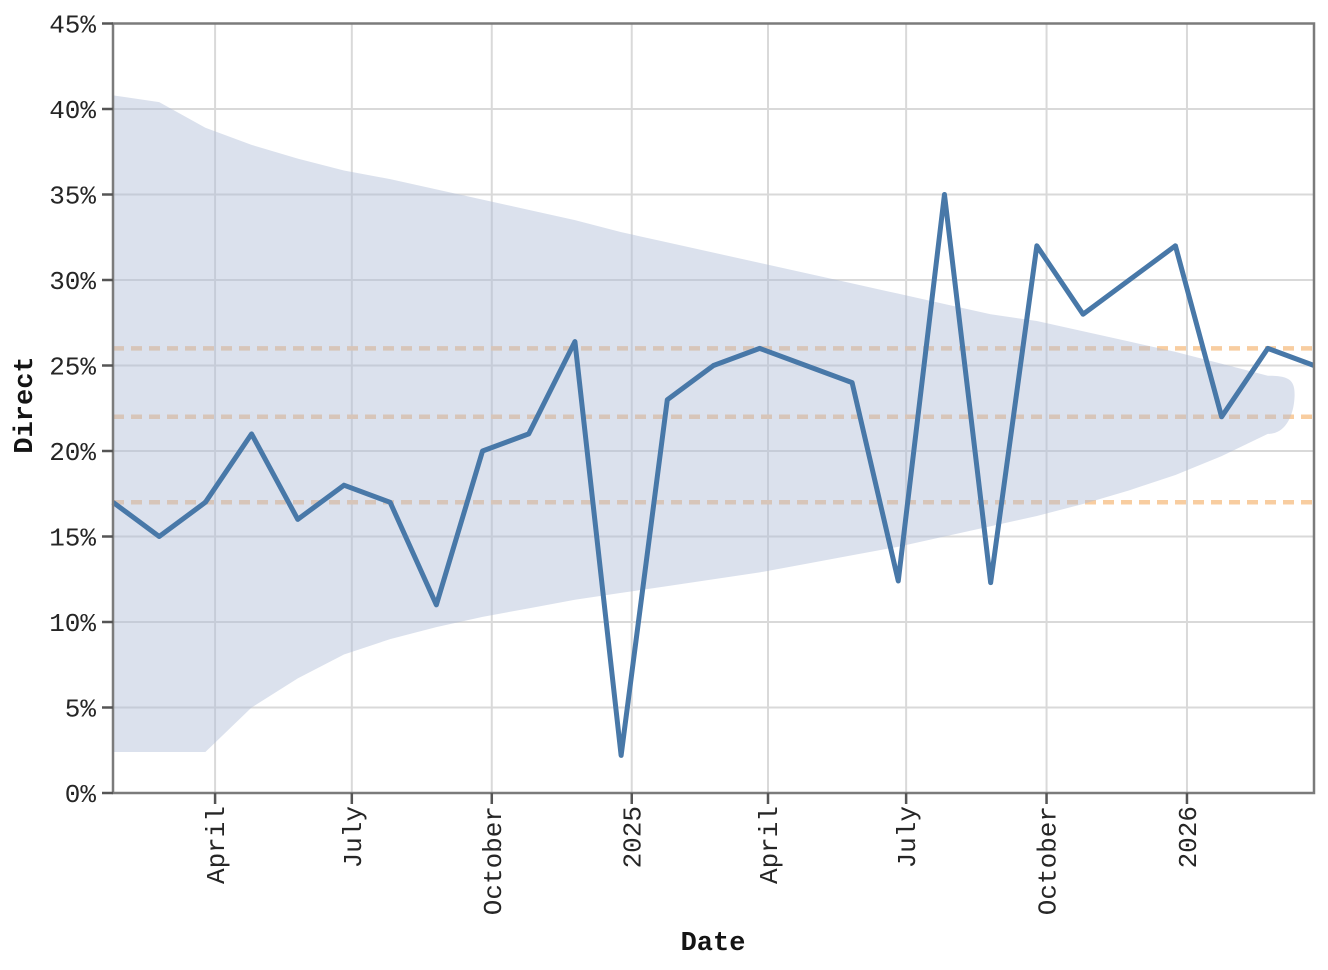 This screenshot has height=970, width=1328. I want to click on y-tick-label: 10%, so click(72, 624).